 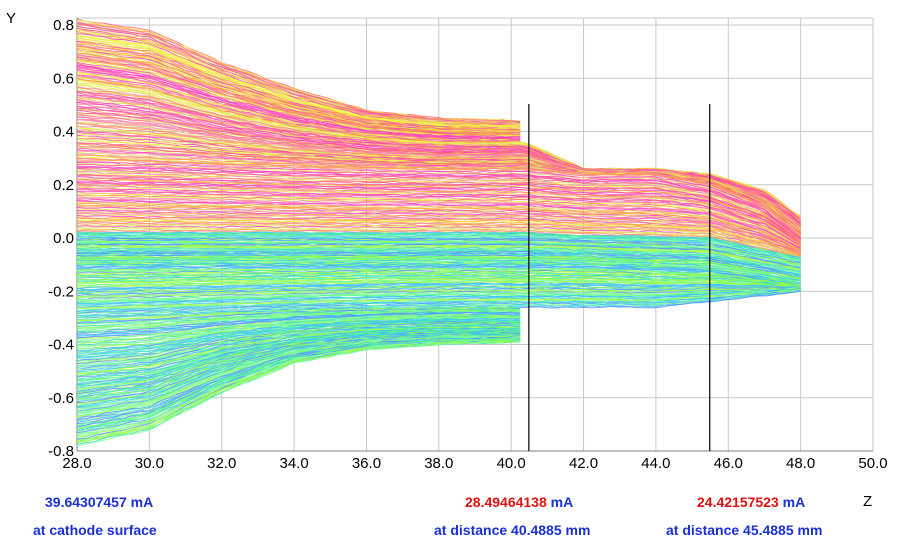 I want to click on y-tick-label: 0.0, so click(x=63, y=238).